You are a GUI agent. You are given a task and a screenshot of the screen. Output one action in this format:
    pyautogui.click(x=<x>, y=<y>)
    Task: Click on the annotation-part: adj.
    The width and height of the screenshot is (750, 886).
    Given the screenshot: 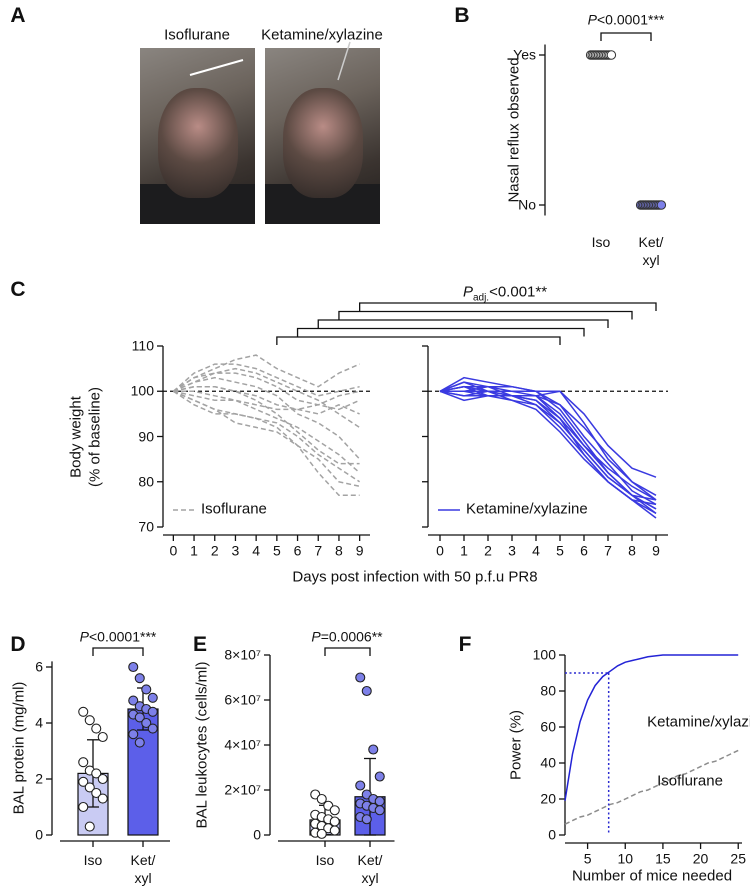 What is the action you would take?
    pyautogui.click(x=481, y=298)
    